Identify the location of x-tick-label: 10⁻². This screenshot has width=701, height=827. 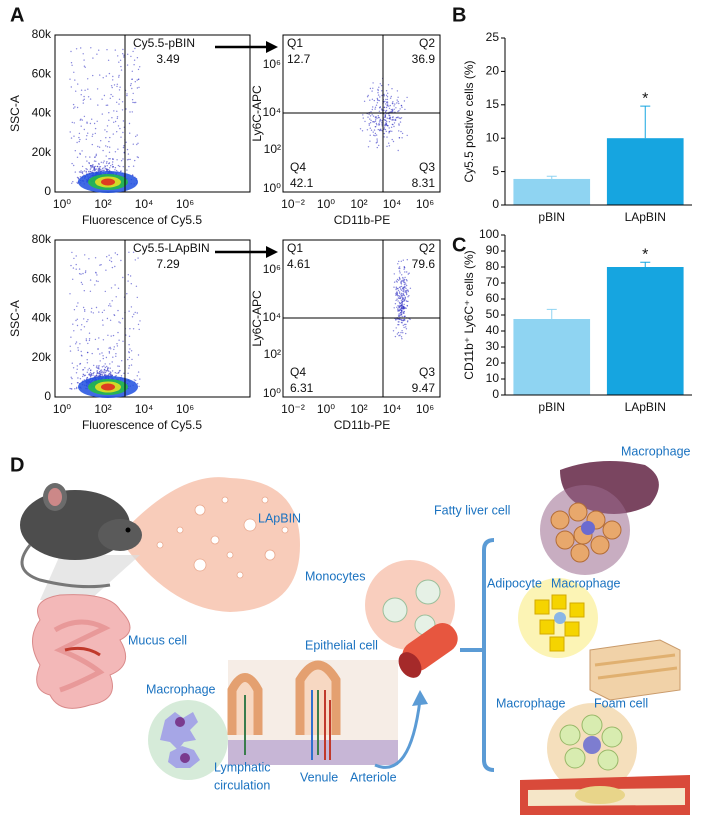
(293, 409).